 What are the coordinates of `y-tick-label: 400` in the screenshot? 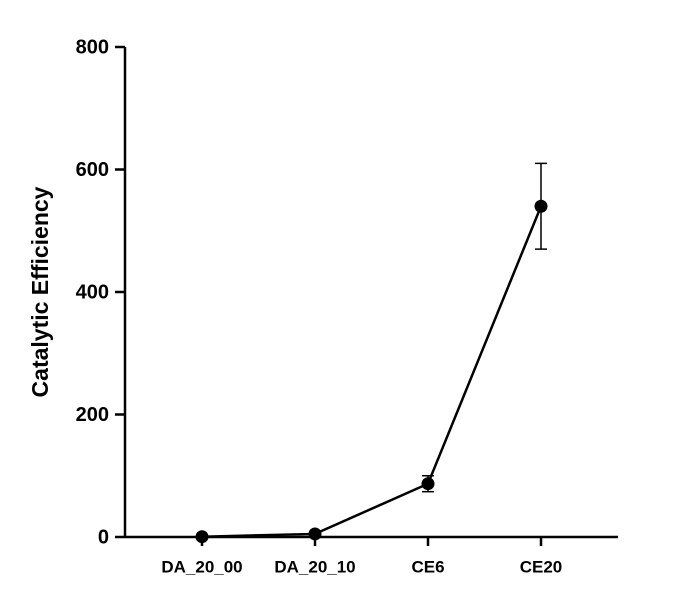 It's located at (92, 292).